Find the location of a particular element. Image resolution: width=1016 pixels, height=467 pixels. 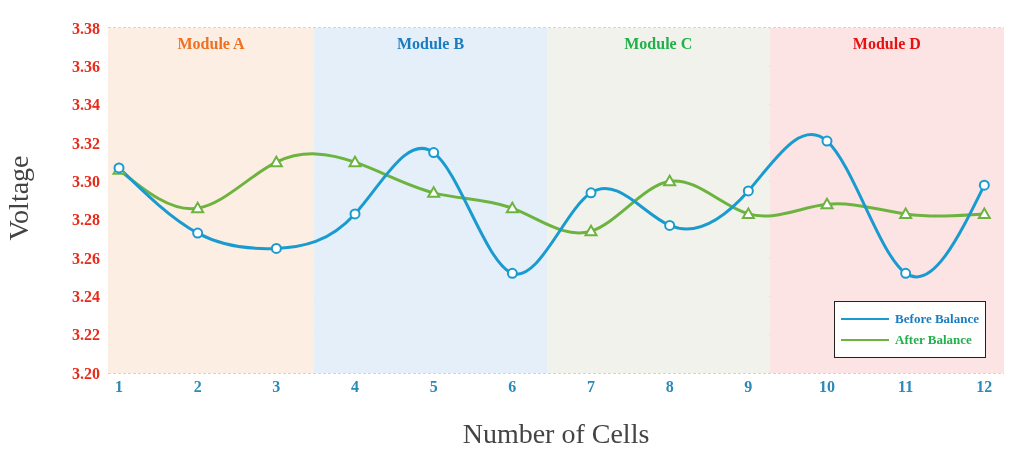

x-tick-label: 3 is located at coordinates (276, 387).